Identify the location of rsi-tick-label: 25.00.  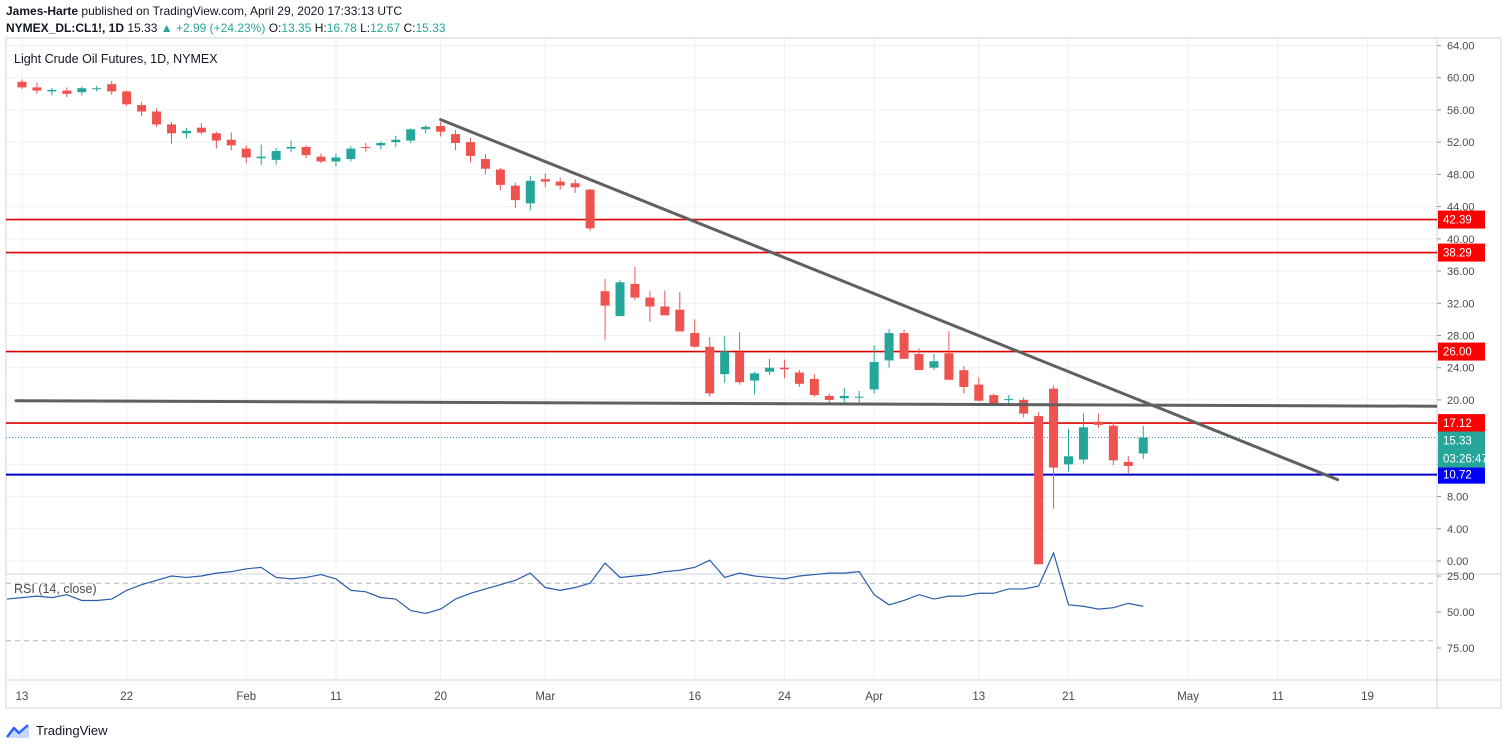
(1461, 577).